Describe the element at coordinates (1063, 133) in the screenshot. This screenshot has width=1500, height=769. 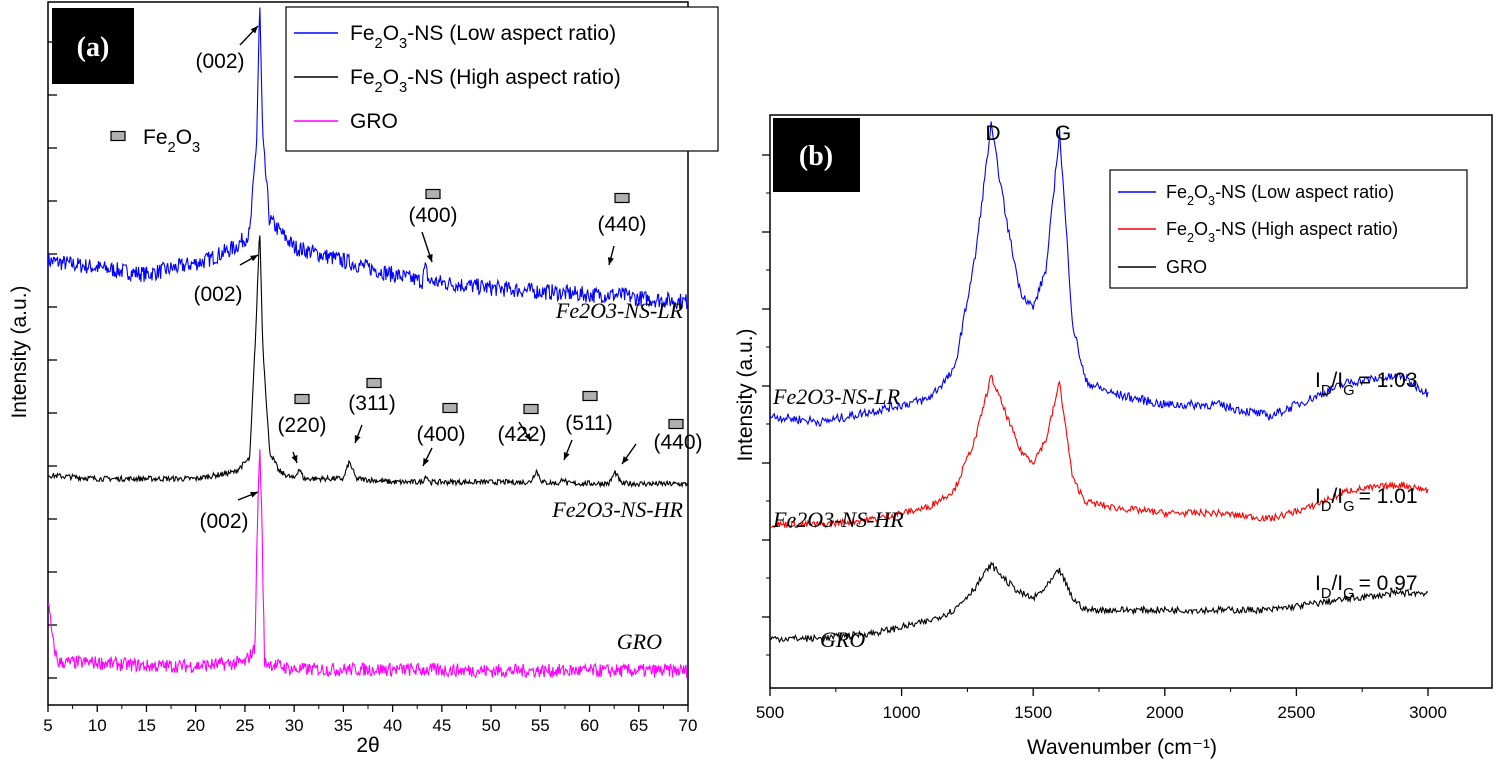
I see `peak-label-g: G` at that location.